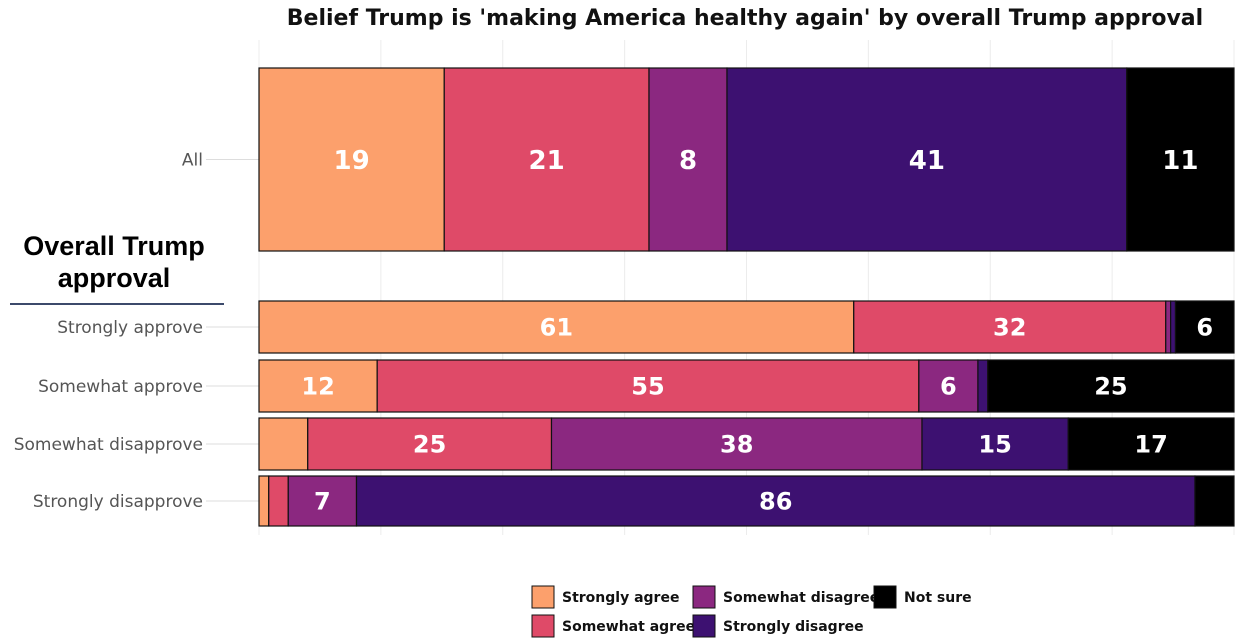 The width and height of the screenshot is (1241, 639). Describe the element at coordinates (620, 598) in the screenshot. I see `legend-label: Strongly agree` at that location.